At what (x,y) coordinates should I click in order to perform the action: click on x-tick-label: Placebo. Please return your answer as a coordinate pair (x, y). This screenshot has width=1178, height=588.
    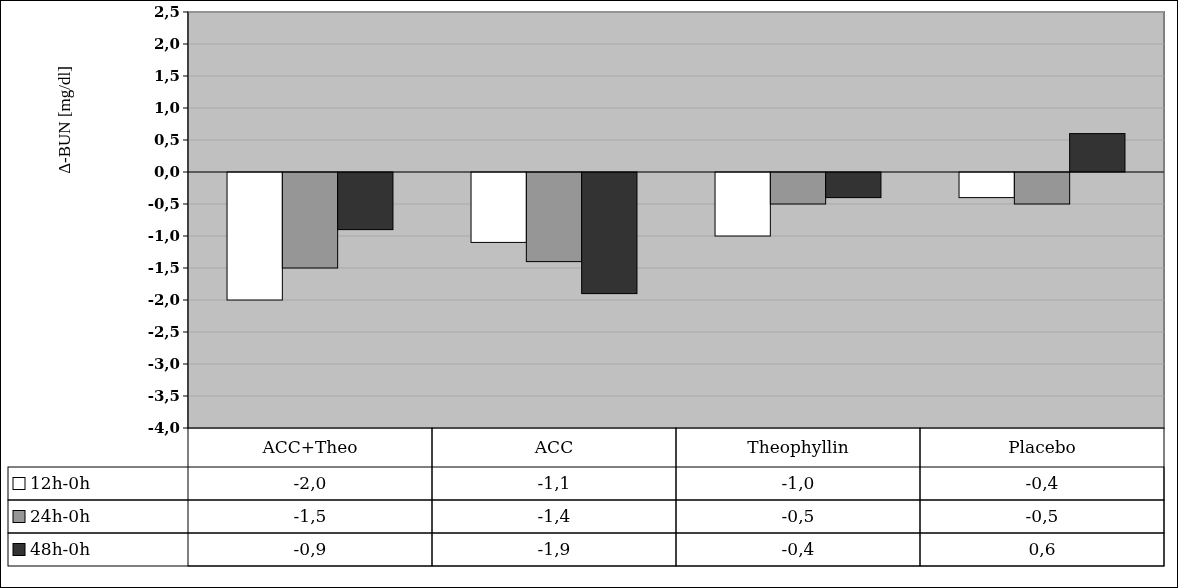
    Looking at the image, I should click on (1042, 447).